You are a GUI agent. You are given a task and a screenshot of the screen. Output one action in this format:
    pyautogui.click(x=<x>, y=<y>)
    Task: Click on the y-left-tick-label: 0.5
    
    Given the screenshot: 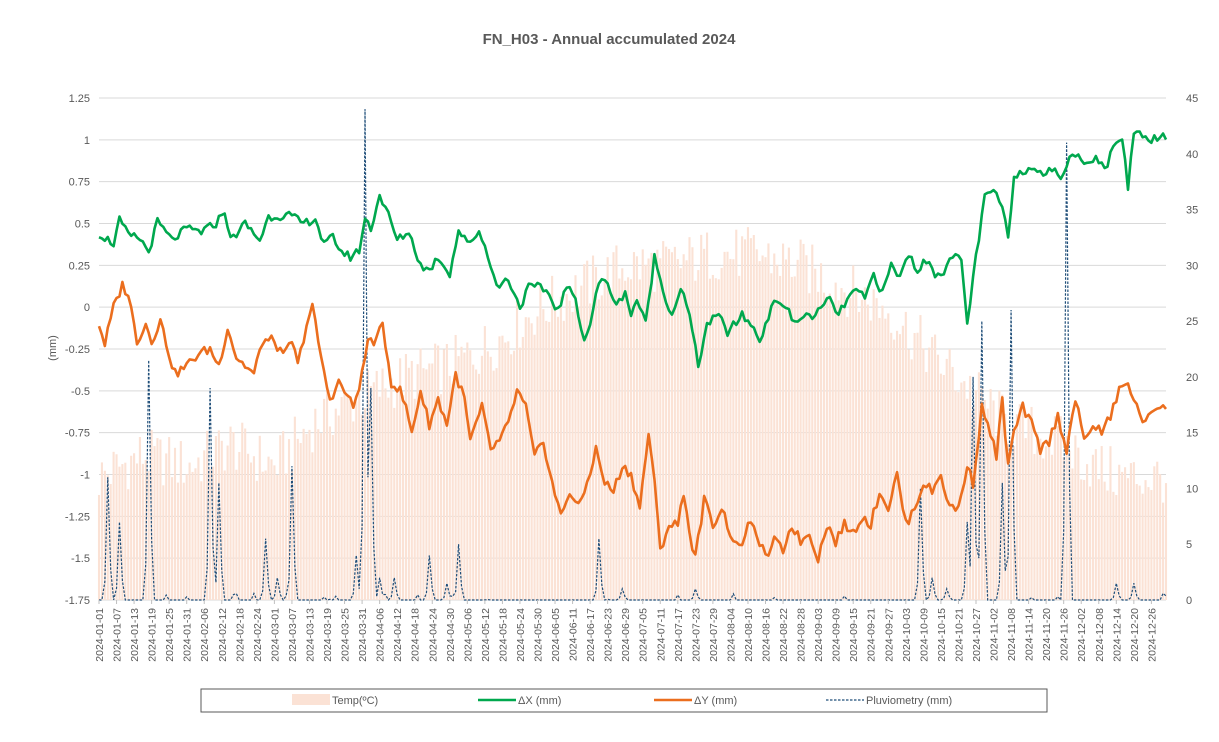 What is the action you would take?
    pyautogui.click(x=82, y=225)
    